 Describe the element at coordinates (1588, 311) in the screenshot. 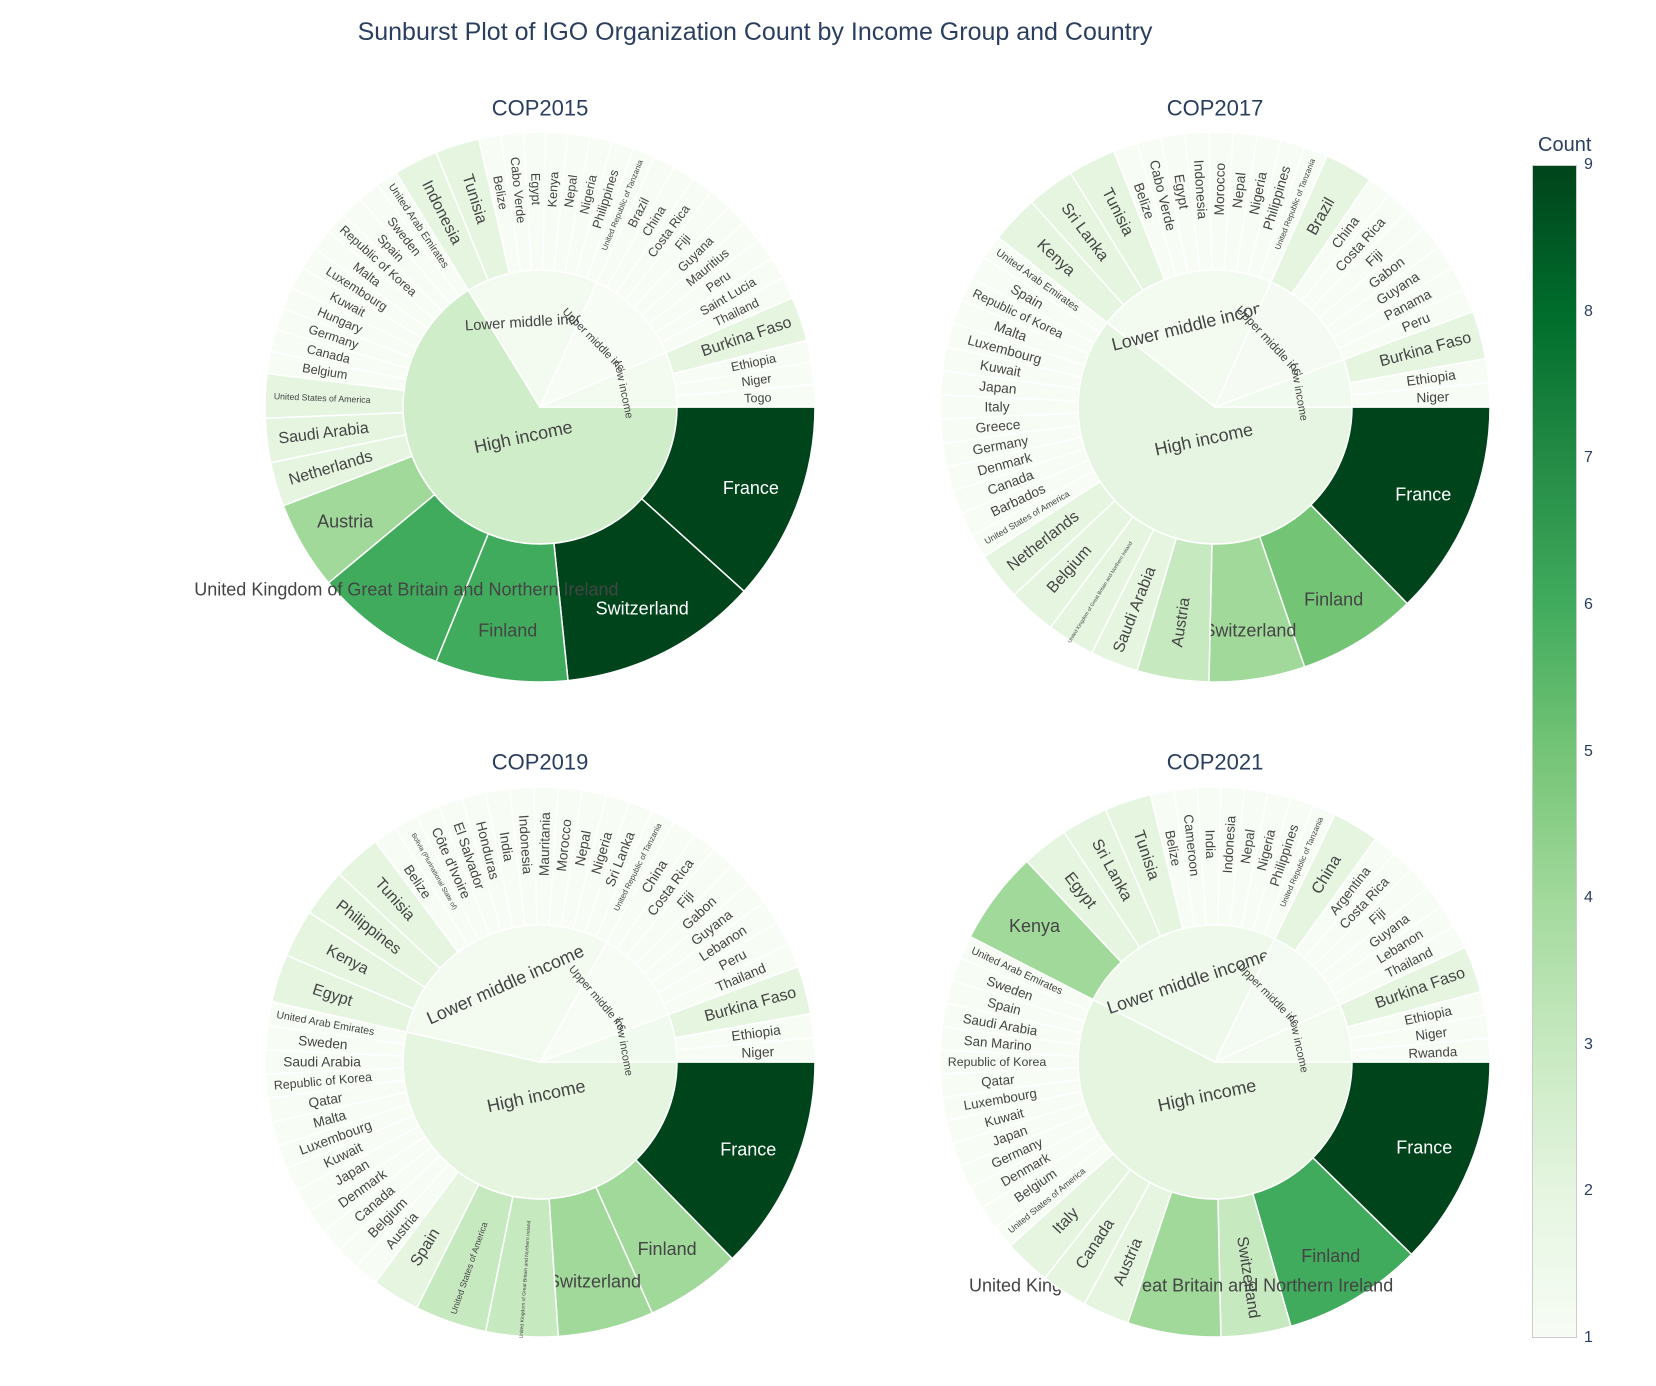

I see `colorbar-tick: 8` at that location.